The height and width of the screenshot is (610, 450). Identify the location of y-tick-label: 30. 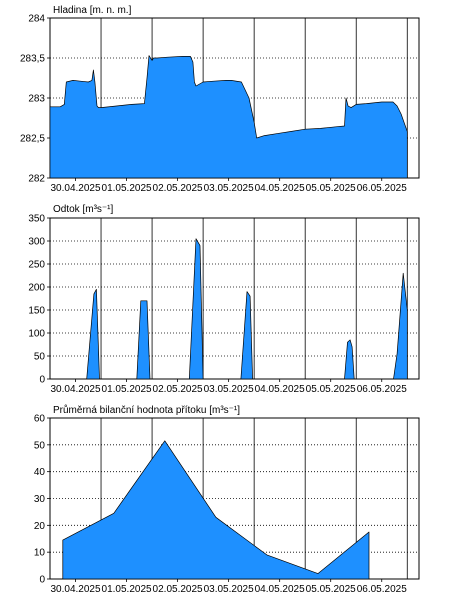
(40, 499).